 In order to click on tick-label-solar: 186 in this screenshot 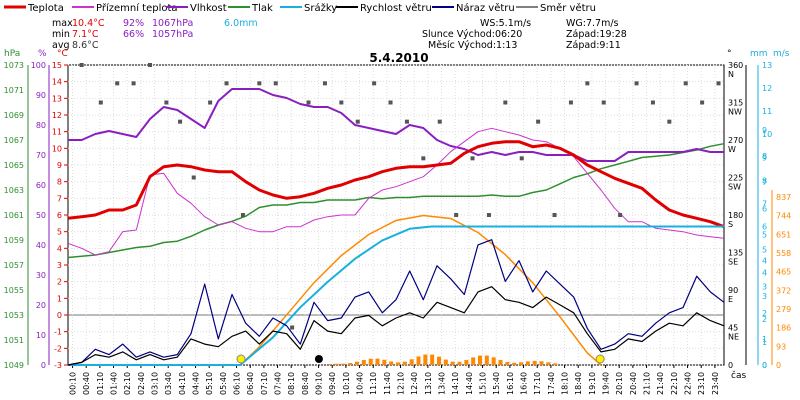, I will do `click(783, 328)`.